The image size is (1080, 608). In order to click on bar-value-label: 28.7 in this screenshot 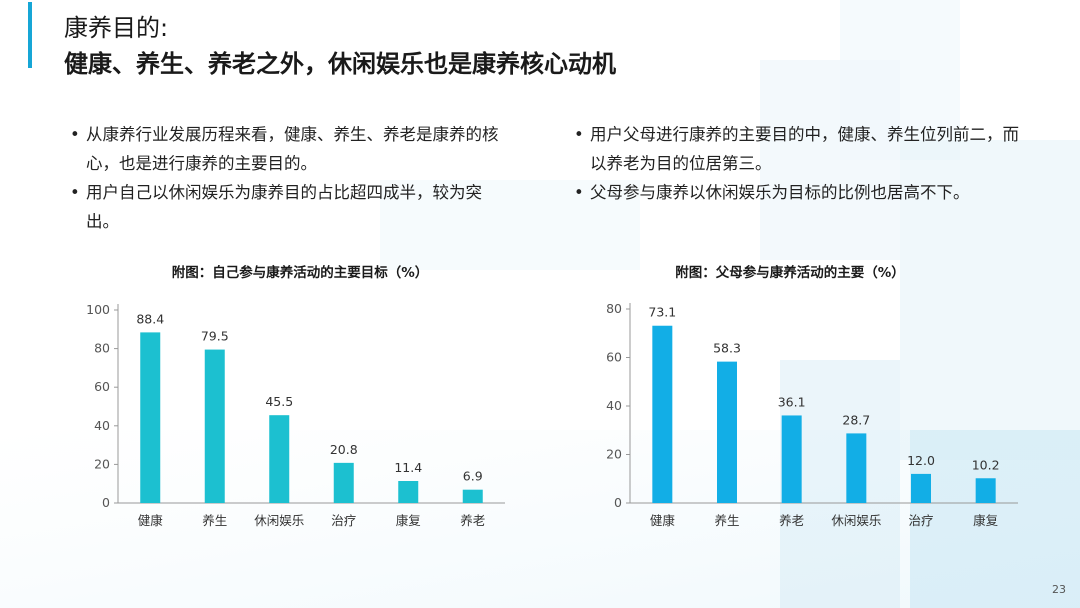, I will do `click(856, 419)`.